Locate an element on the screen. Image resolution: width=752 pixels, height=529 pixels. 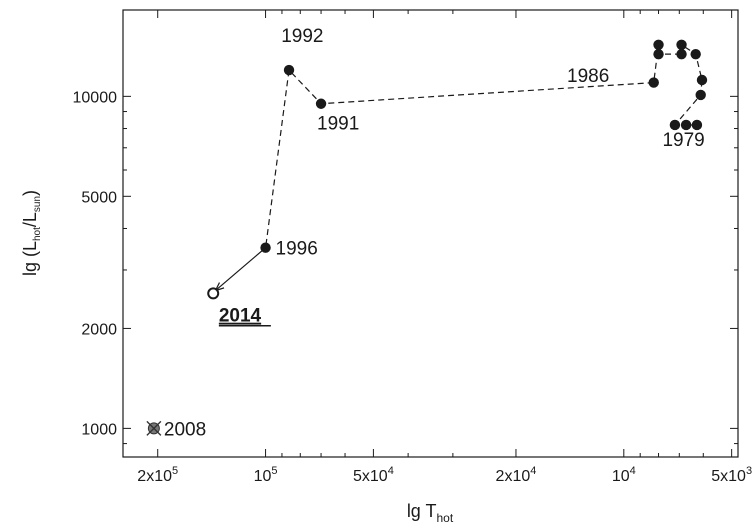
x-tick-label: 2x10⁴ is located at coordinates (516, 475).